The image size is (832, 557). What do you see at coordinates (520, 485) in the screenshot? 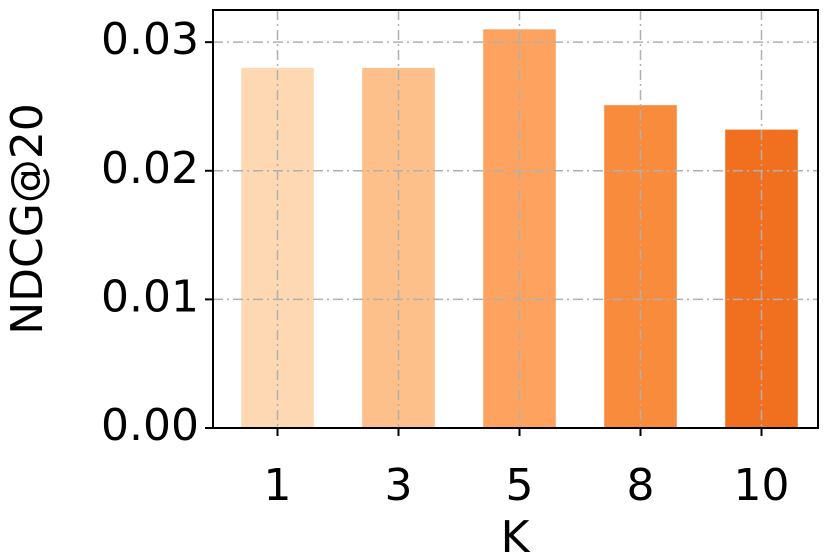
I see `x-tick-label: 5` at bounding box center [520, 485].